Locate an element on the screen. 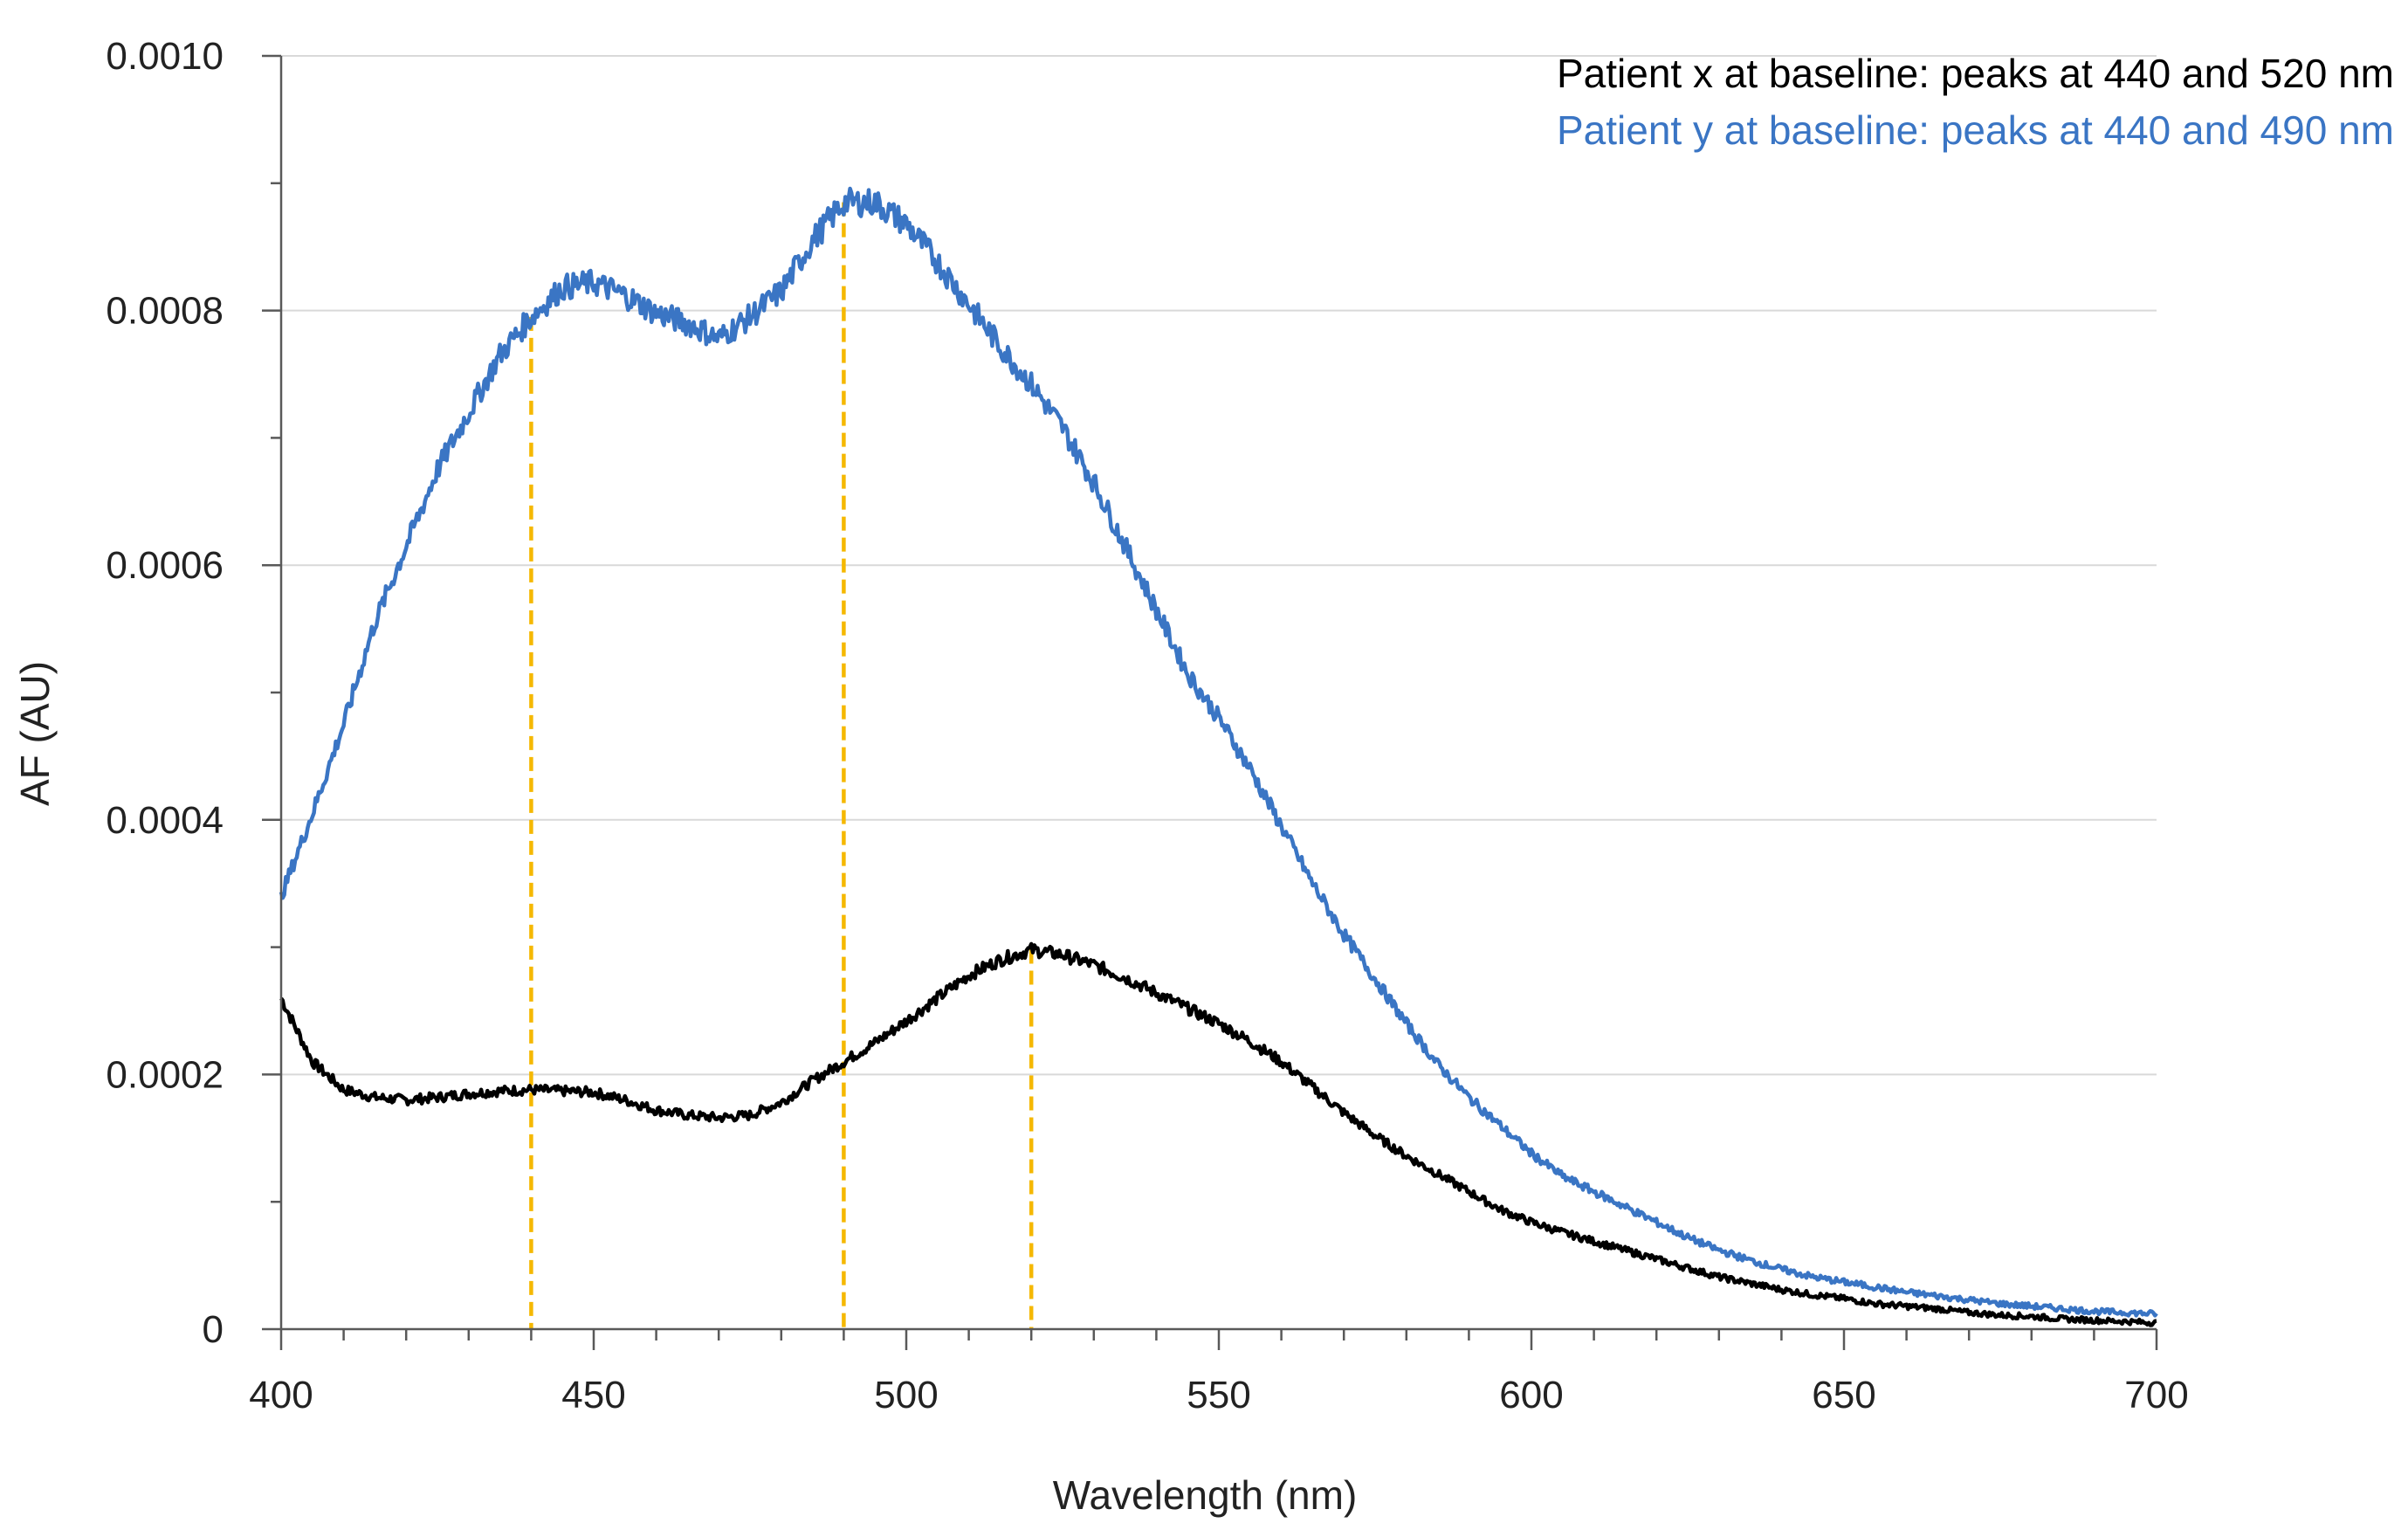 This screenshot has height=1530, width=2408. x-tick-label-0: 400 is located at coordinates (281, 1395).